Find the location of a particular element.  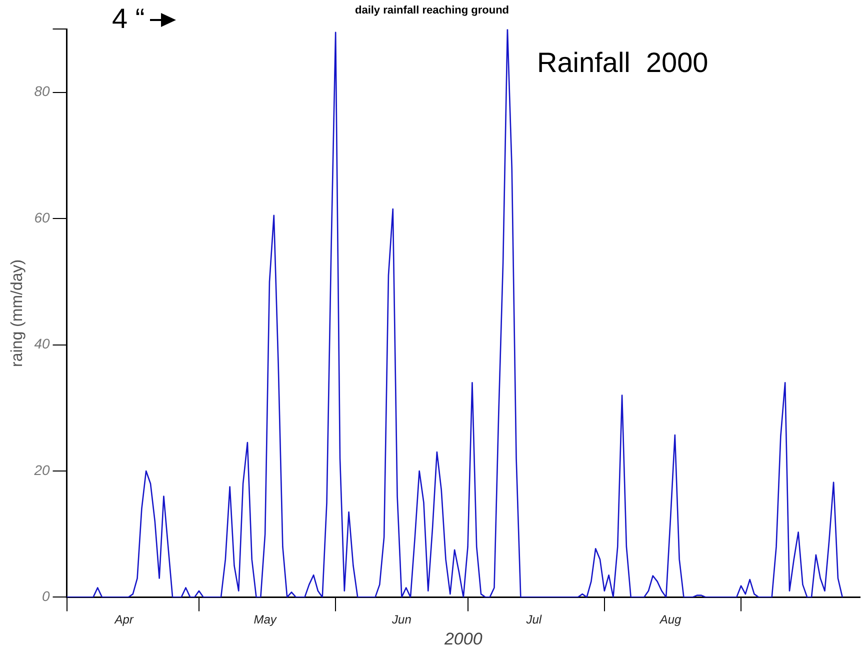

y-axis-title: raing (mm/day) is located at coordinates (17, 313).